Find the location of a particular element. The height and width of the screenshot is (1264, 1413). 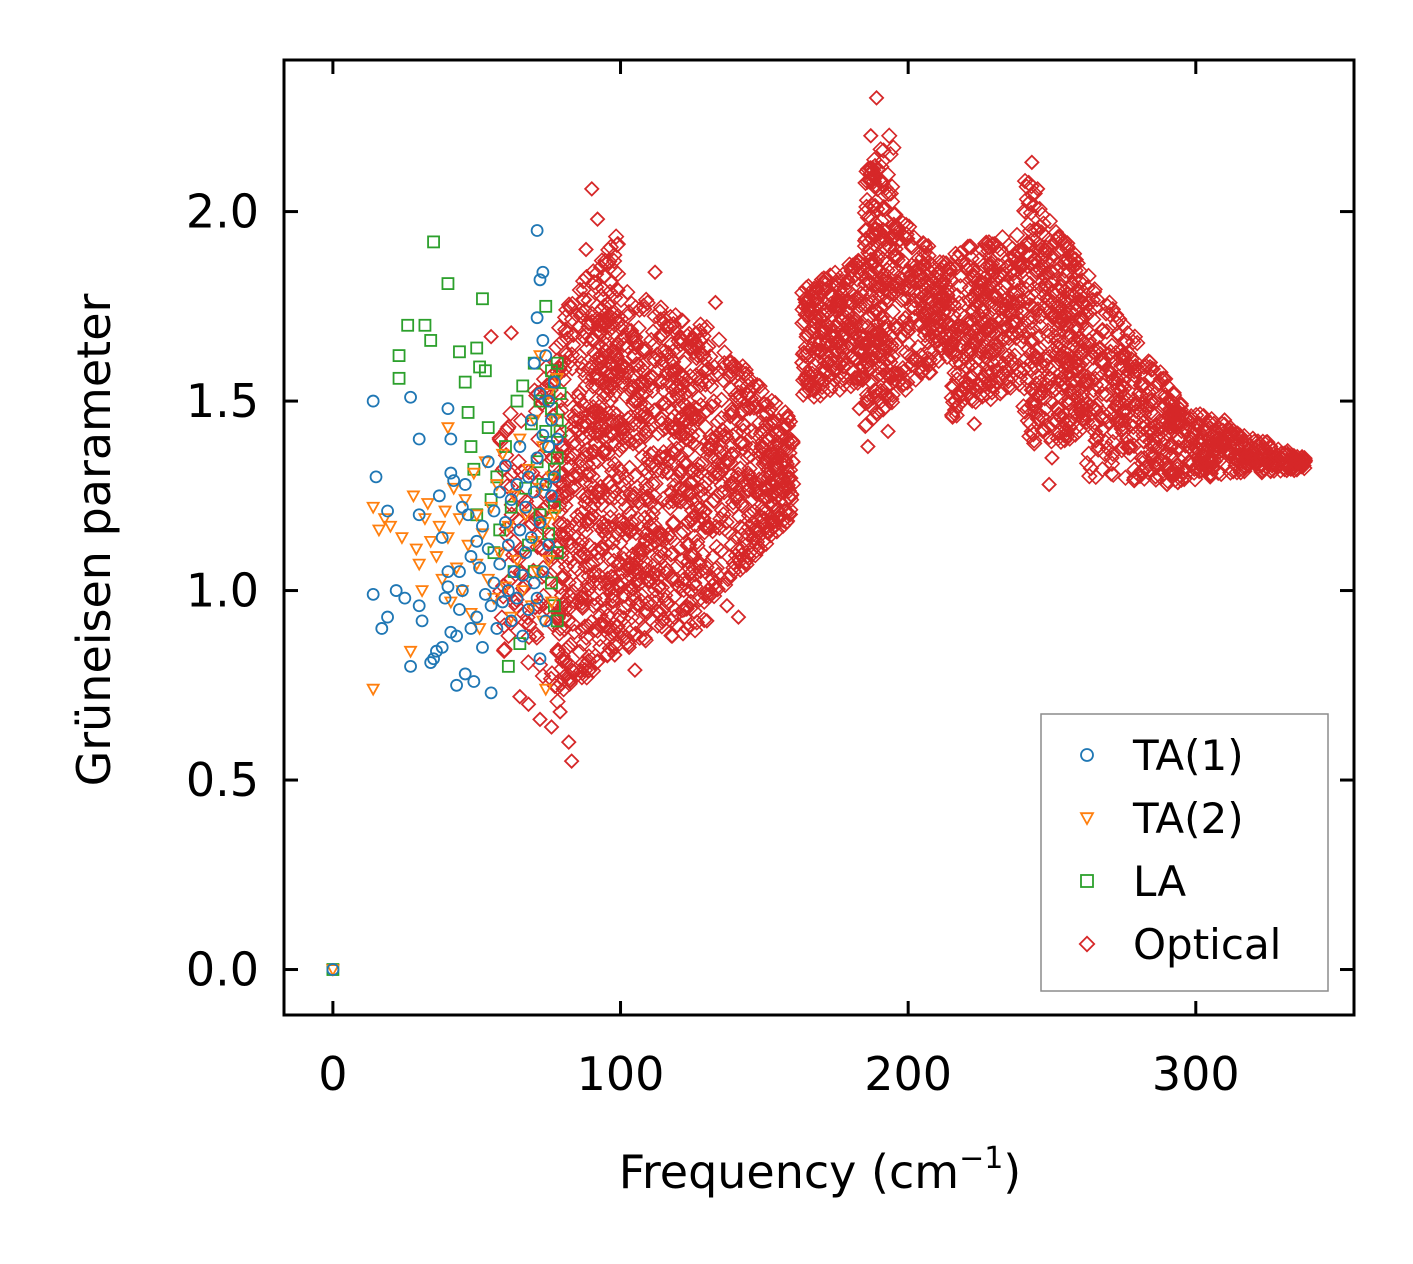

legend-marker-ta2 is located at coordinates (1087, 819).